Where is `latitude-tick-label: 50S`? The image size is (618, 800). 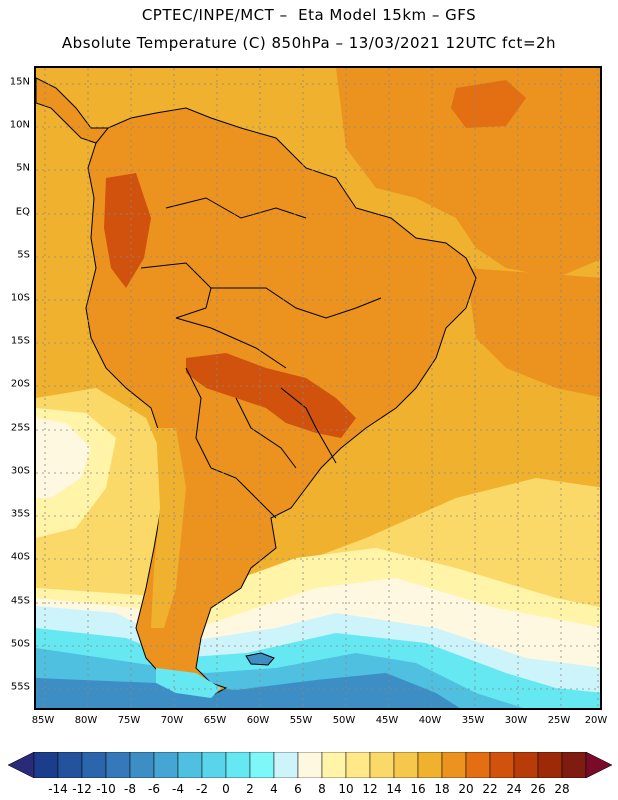
latitude-tick-label: 50S is located at coordinates (20, 644).